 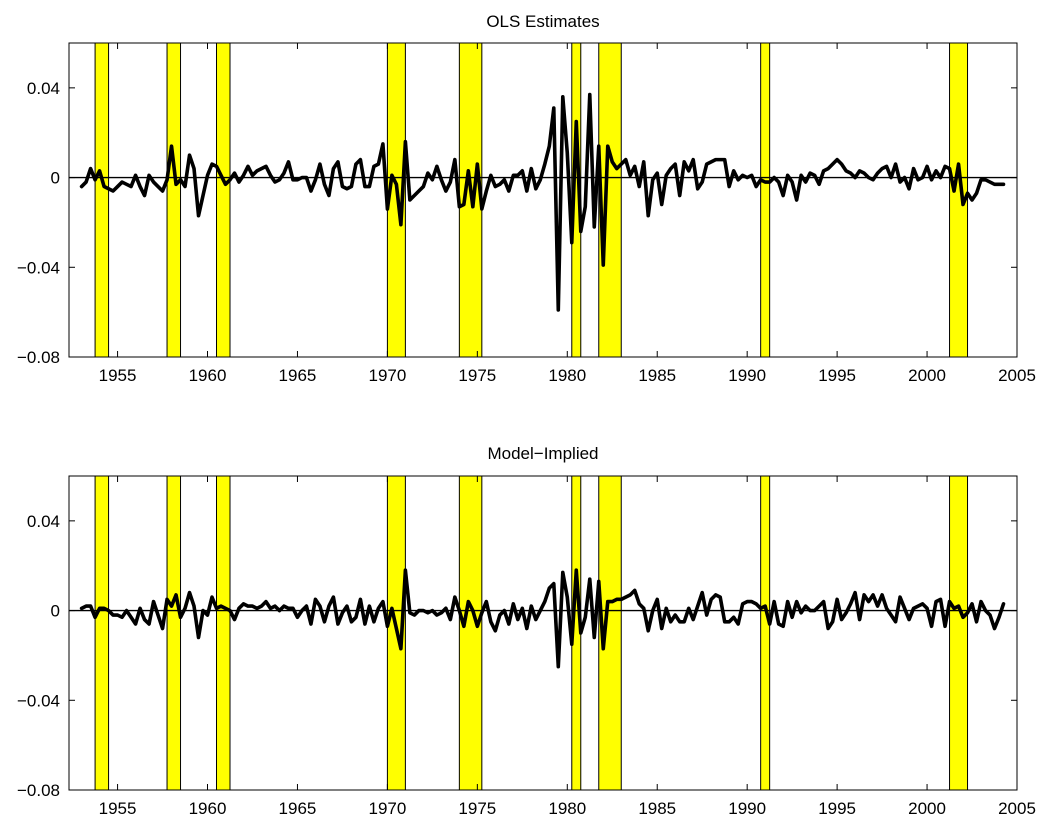 I want to click on chart-title: Model−Implied, so click(x=542, y=453).